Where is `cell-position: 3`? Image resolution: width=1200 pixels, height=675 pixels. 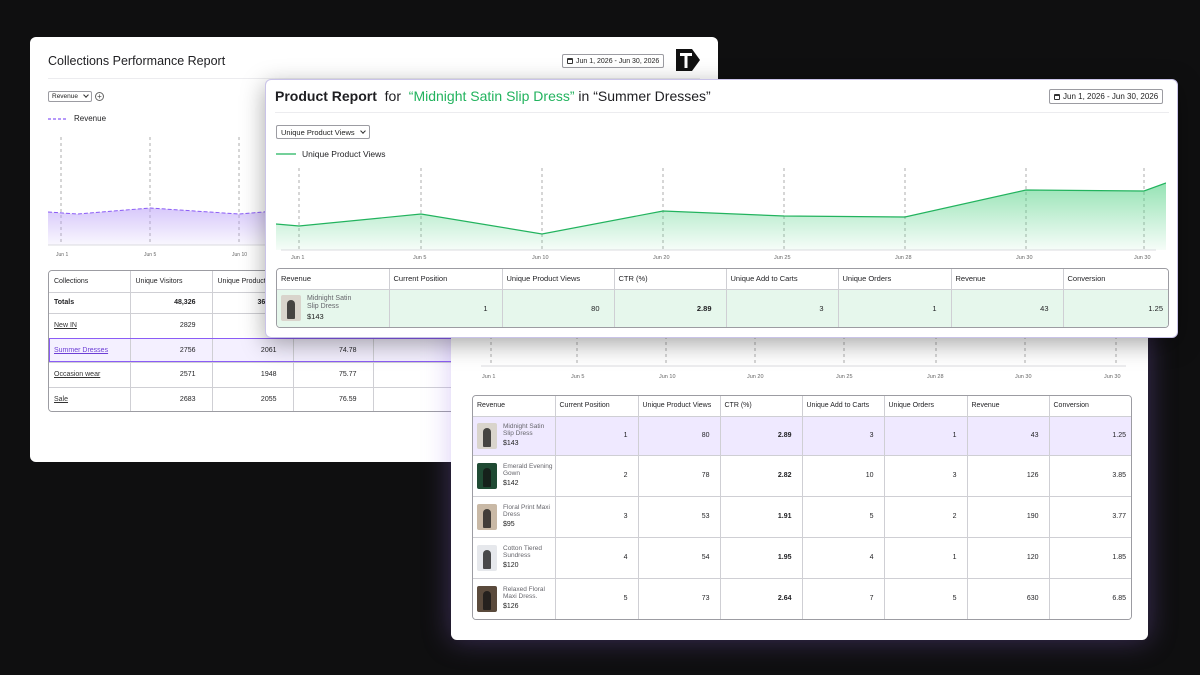 cell-position: 3 is located at coordinates (597, 517).